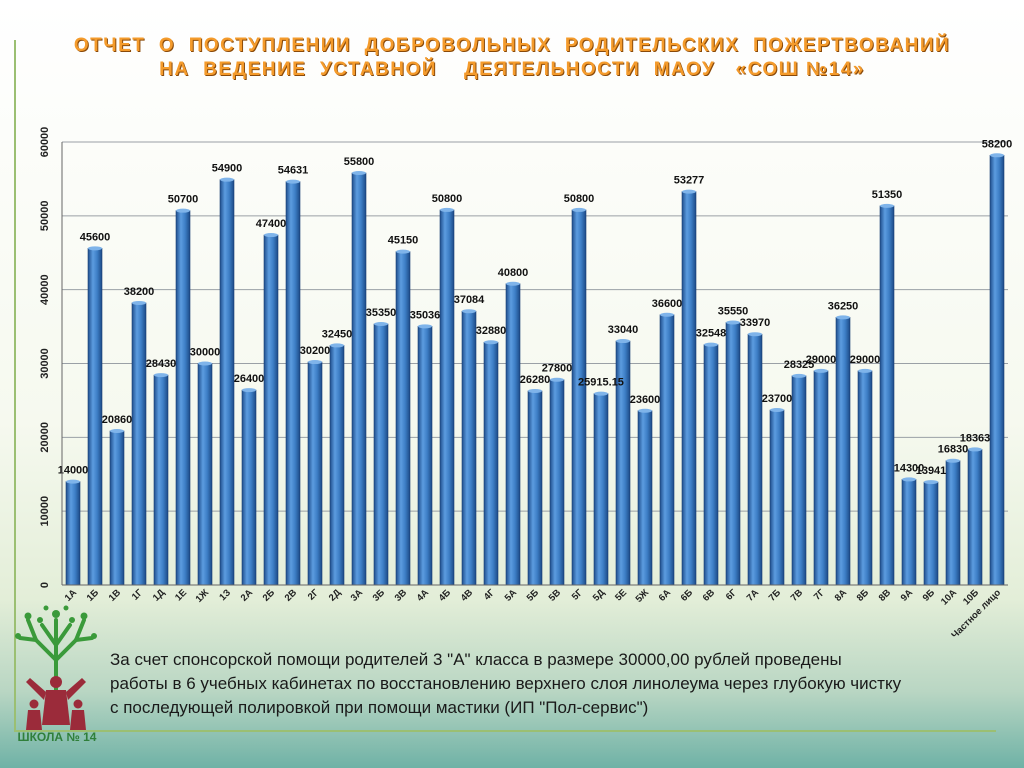 Image resolution: width=1024 pixels, height=768 pixels. I want to click on bar-1Г, so click(139, 444).